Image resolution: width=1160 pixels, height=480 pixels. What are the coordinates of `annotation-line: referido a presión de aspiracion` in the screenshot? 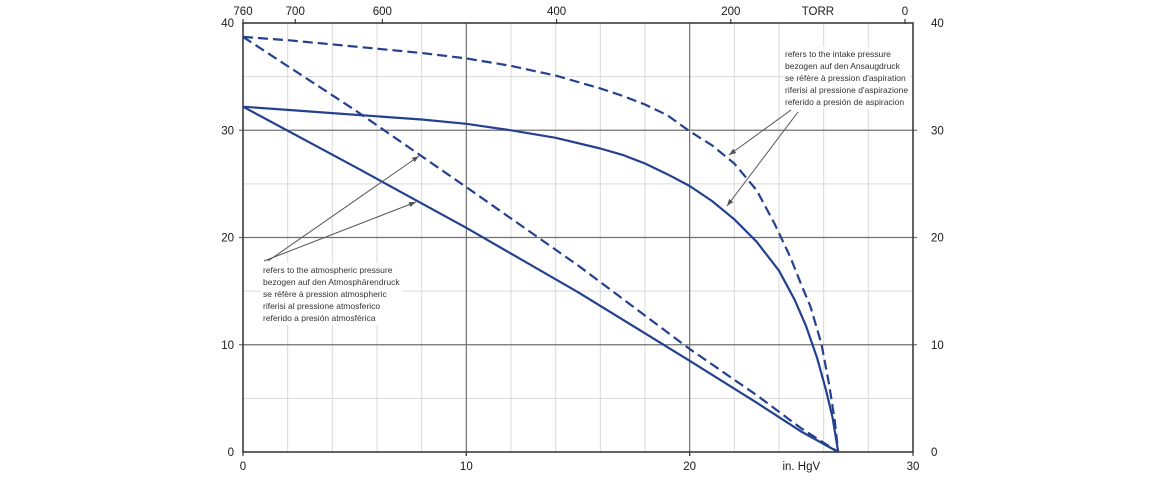 It's located at (845, 102).